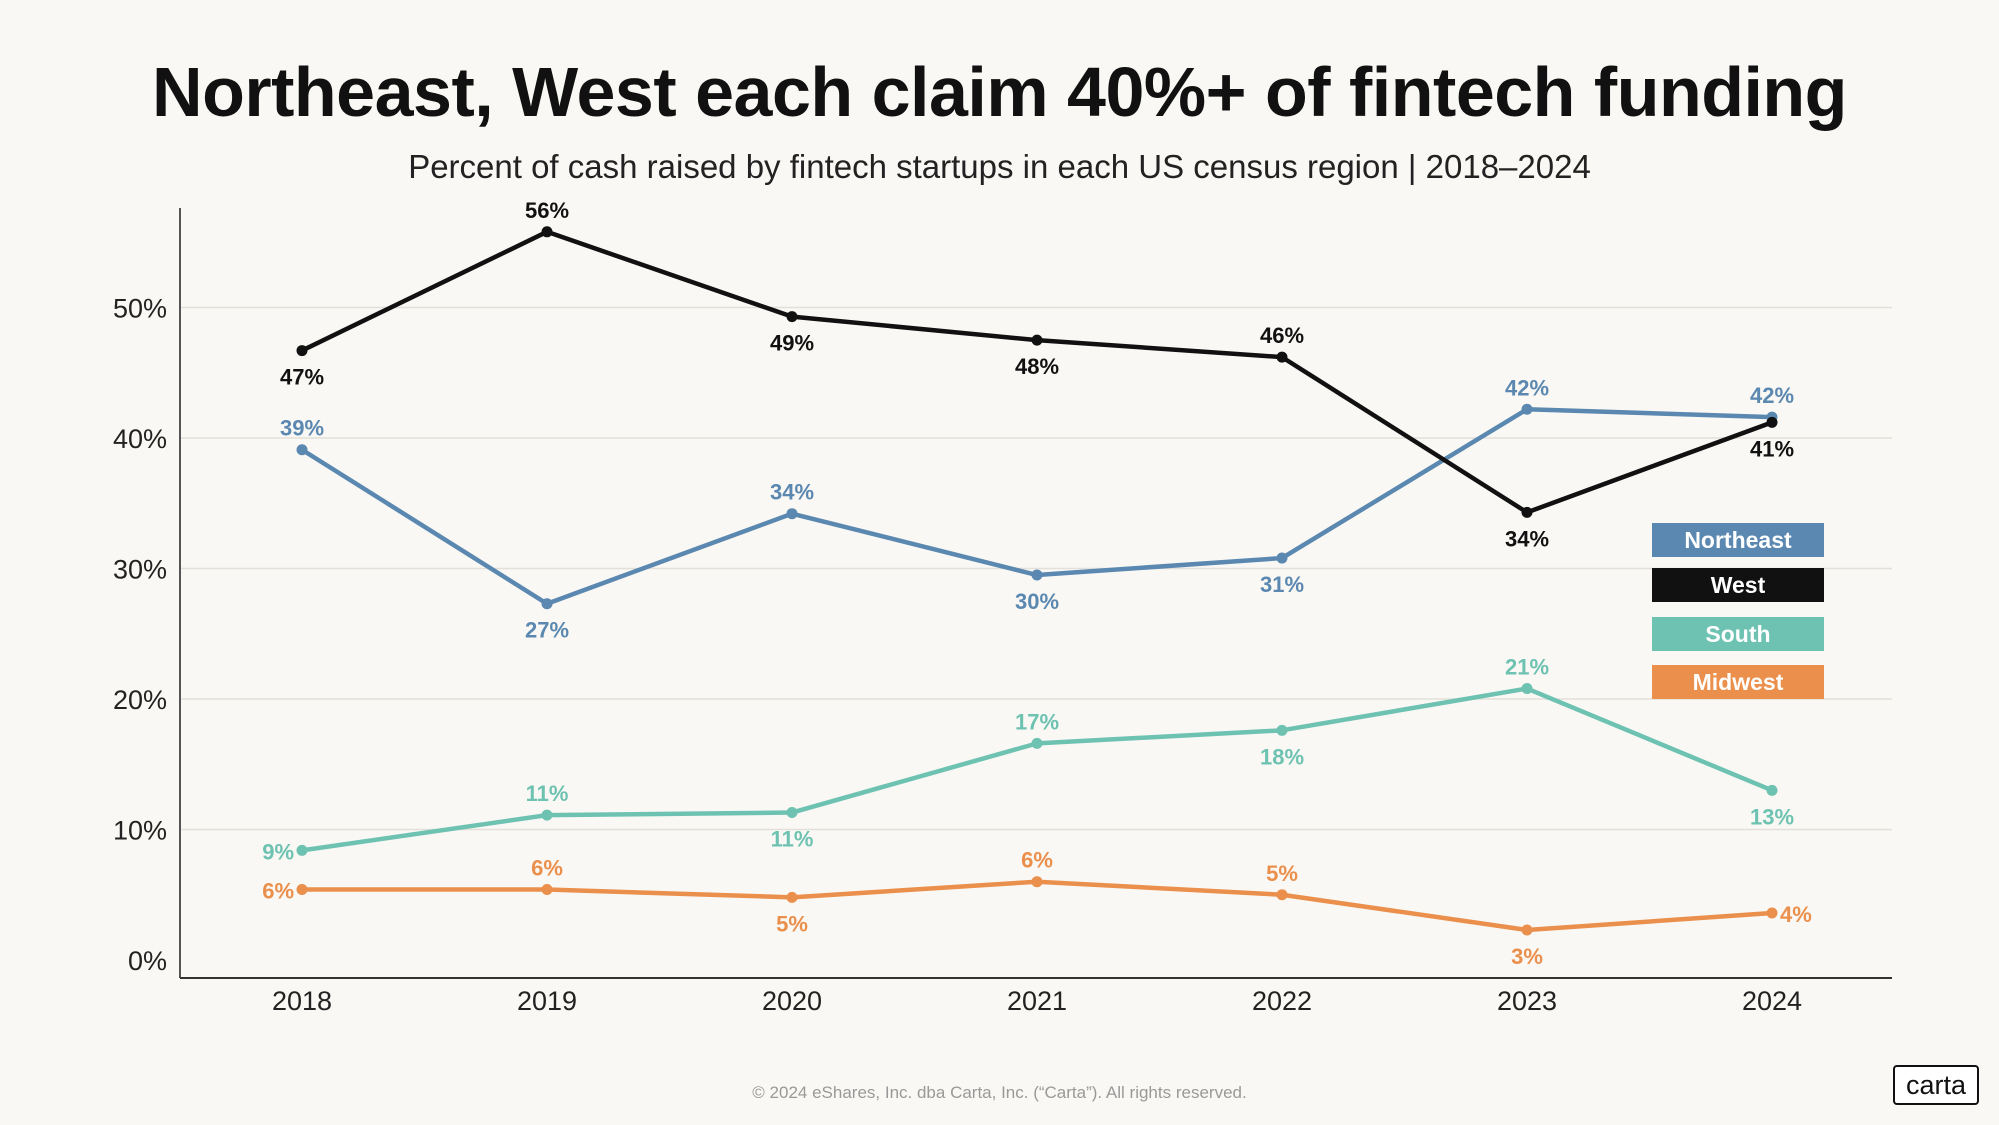  Describe the element at coordinates (1527, 667) in the screenshot. I see `data-label-south: 21%` at that location.